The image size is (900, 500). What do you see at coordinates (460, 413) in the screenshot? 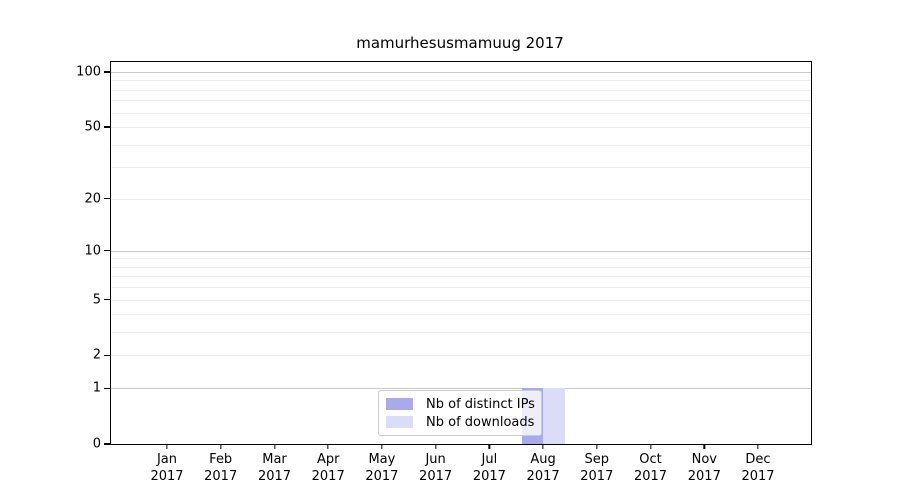
I see `legend: Nb of distinct IPs Nb of downloads` at bounding box center [460, 413].